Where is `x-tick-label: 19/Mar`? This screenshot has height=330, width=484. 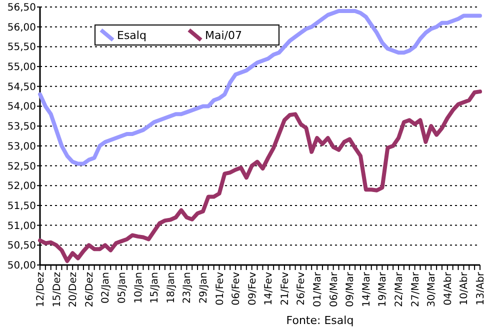
x-tick-label: 19/Mar is located at coordinates (383, 289).